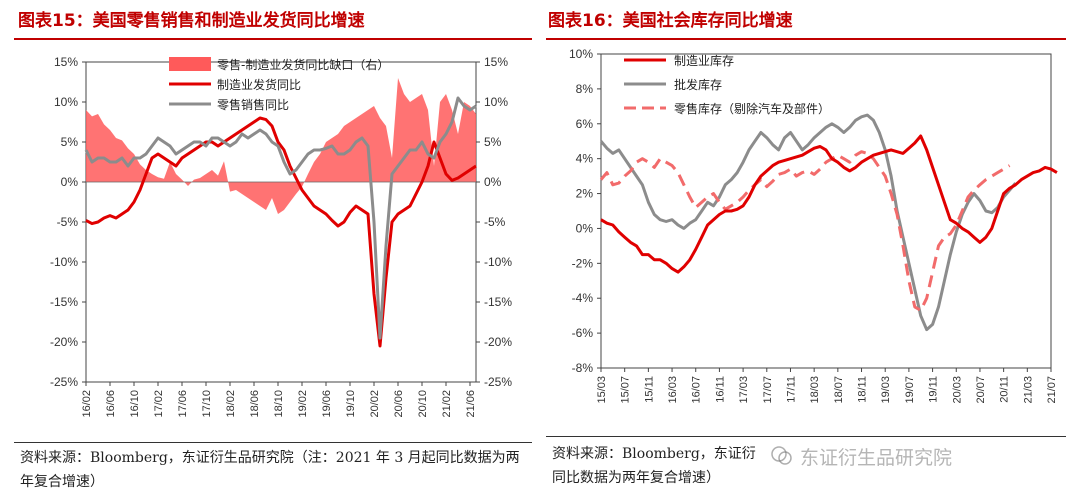  Describe the element at coordinates (351, 404) in the screenshot. I see `x-tick-label: 19/10` at that location.